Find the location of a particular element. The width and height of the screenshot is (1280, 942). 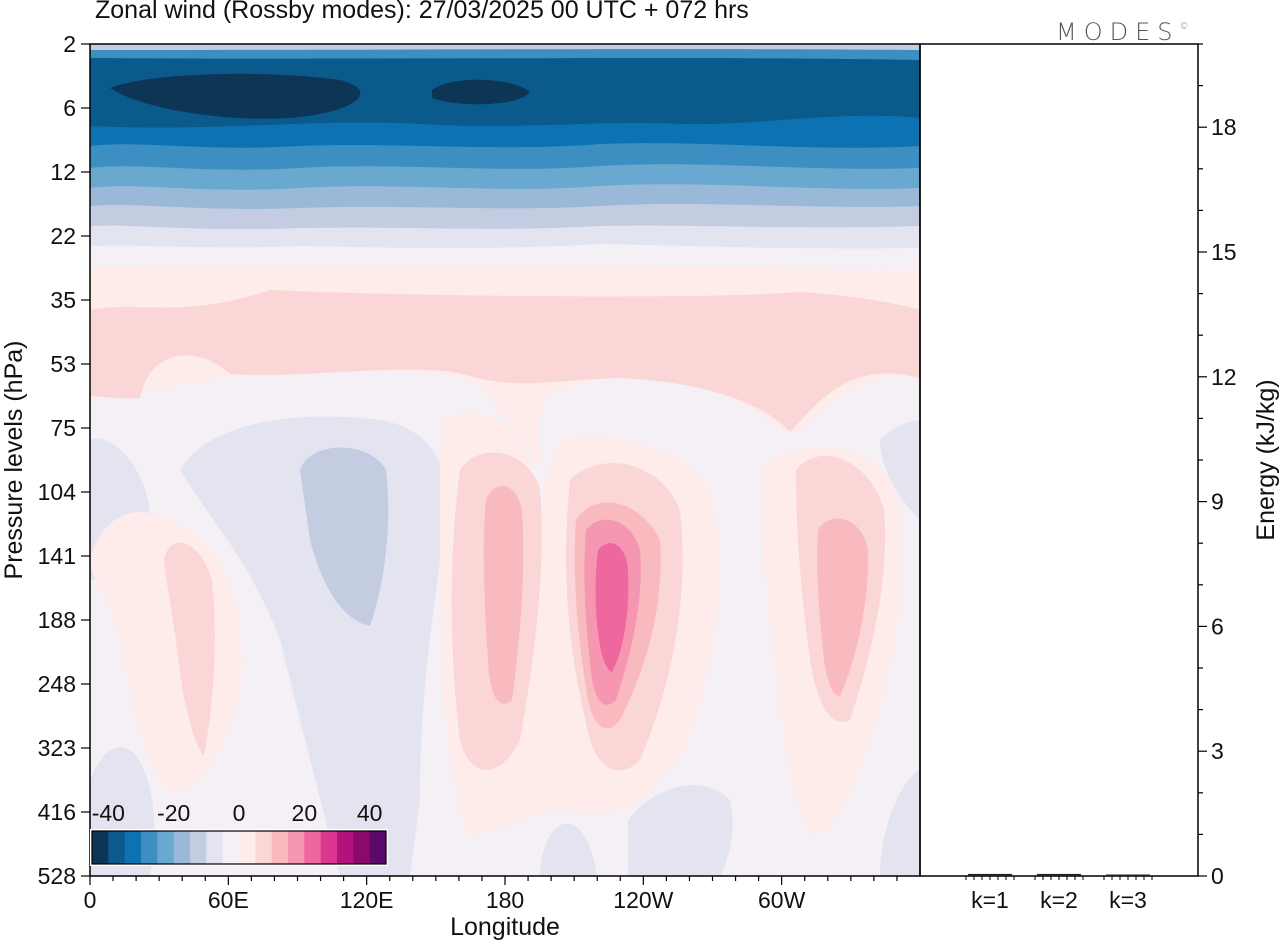

energy-tick-label: 12 is located at coordinates (1224, 377).